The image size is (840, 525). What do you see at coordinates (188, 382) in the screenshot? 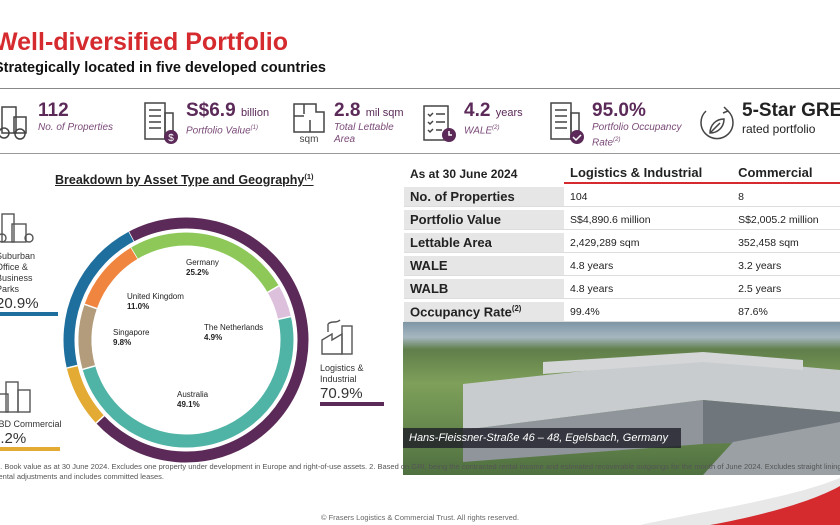
I see `inner-segment-australia` at bounding box center [188, 382].